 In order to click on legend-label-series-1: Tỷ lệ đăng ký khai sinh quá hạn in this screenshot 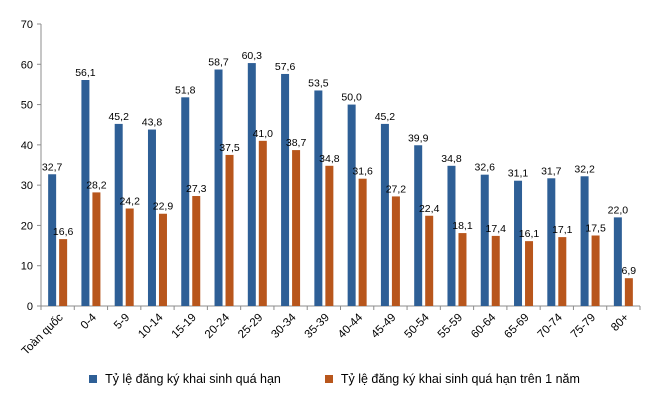, I will do `click(193, 379)`.